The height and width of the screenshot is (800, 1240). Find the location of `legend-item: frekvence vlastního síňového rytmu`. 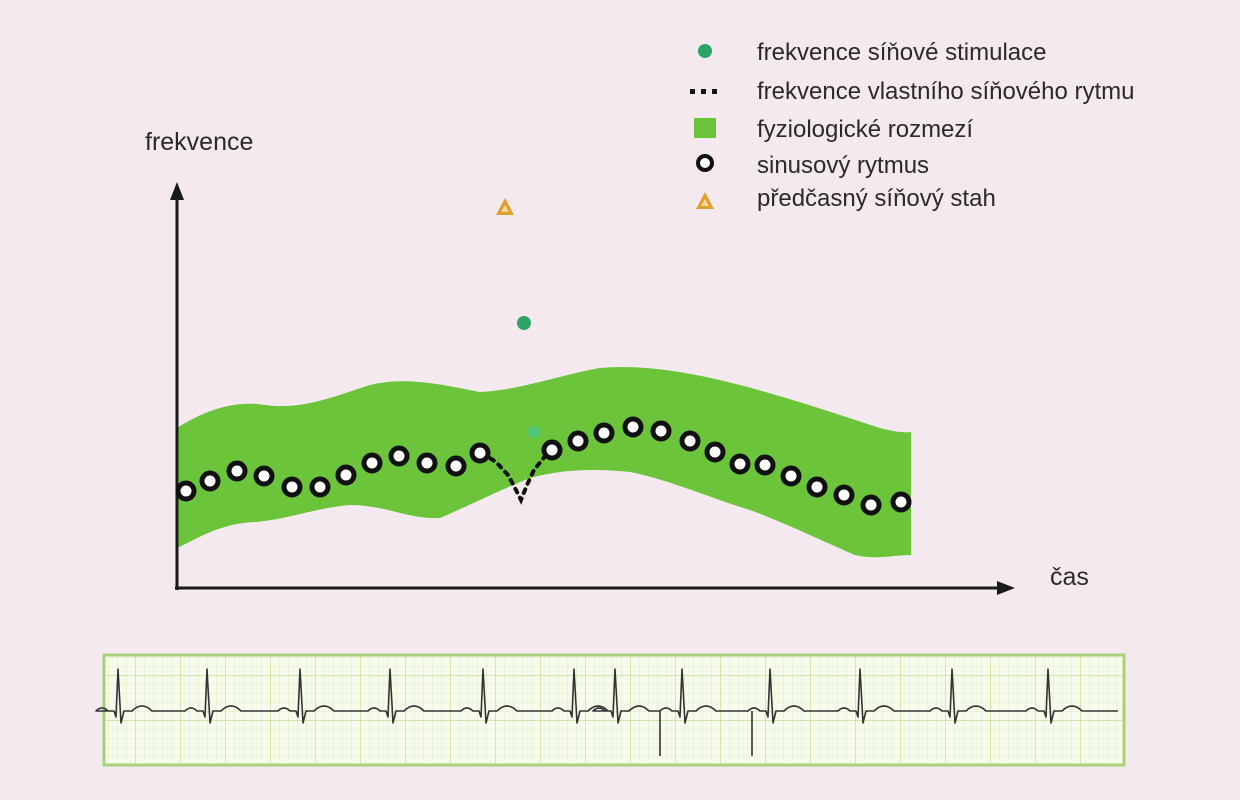

legend-item: frekvence vlastního síňového rytmu is located at coordinates (912, 91).